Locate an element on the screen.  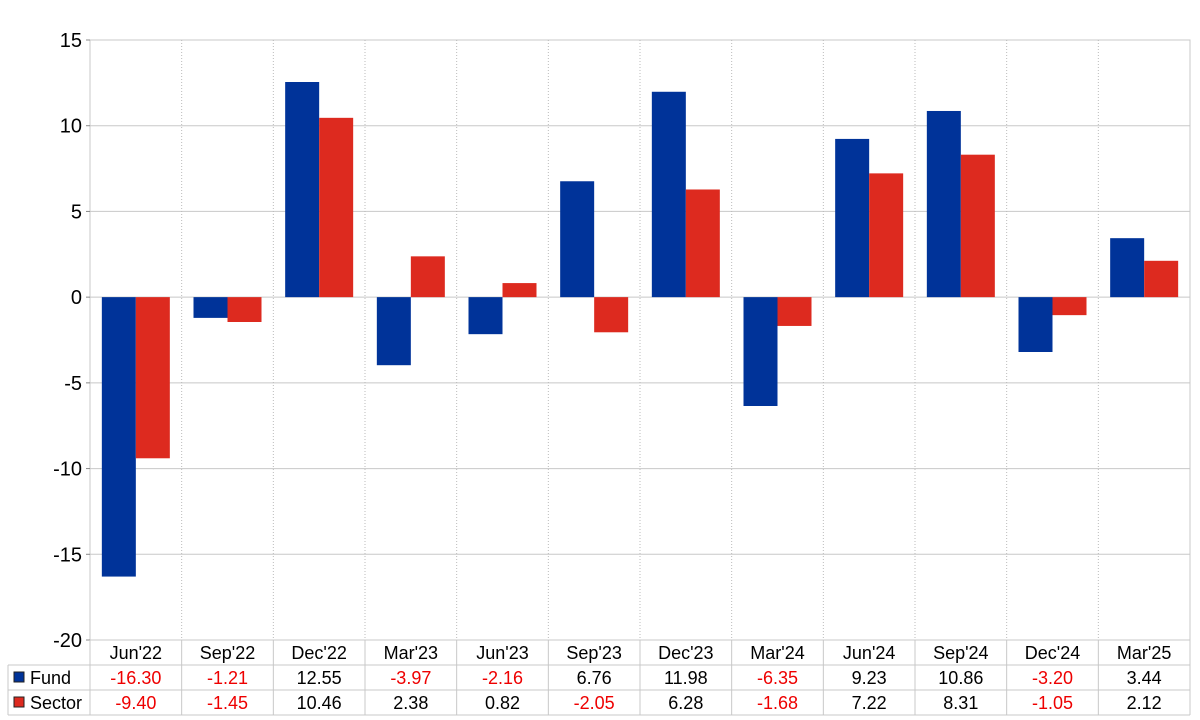
y-tick-label: -20 is located at coordinates (67, 641).